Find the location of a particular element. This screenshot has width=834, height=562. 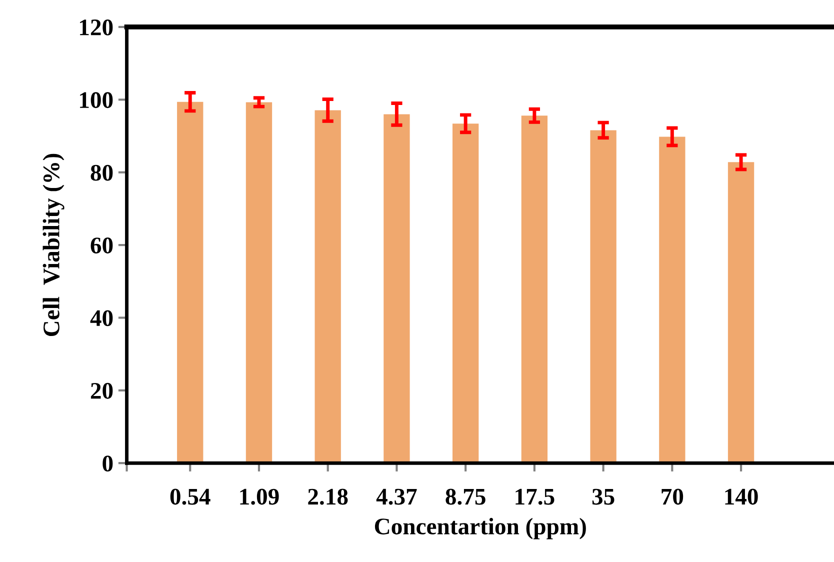

x-axis-title: Concentartion (ppm) is located at coordinates (480, 529).